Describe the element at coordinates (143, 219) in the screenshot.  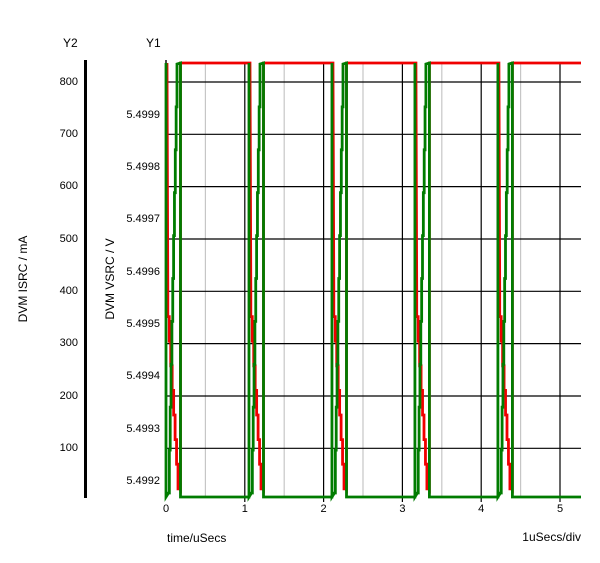
I see `y1-tick-label: 5.4997` at that location.